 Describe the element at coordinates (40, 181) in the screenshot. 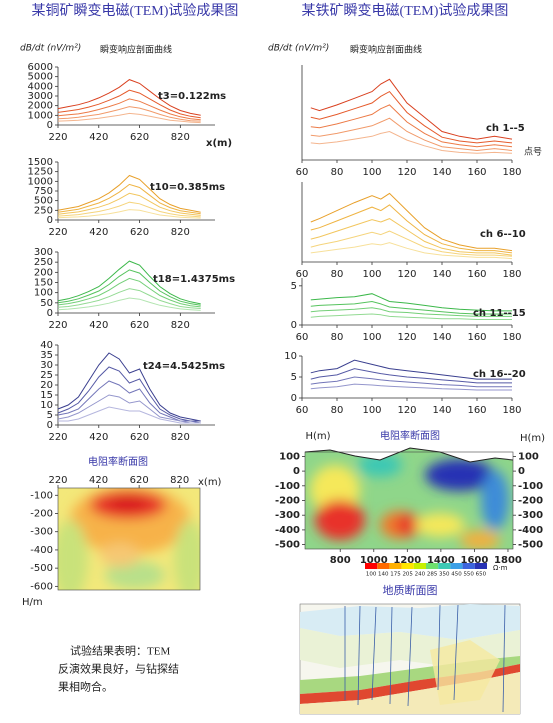

I see `y-tick-label: 1000` at that location.